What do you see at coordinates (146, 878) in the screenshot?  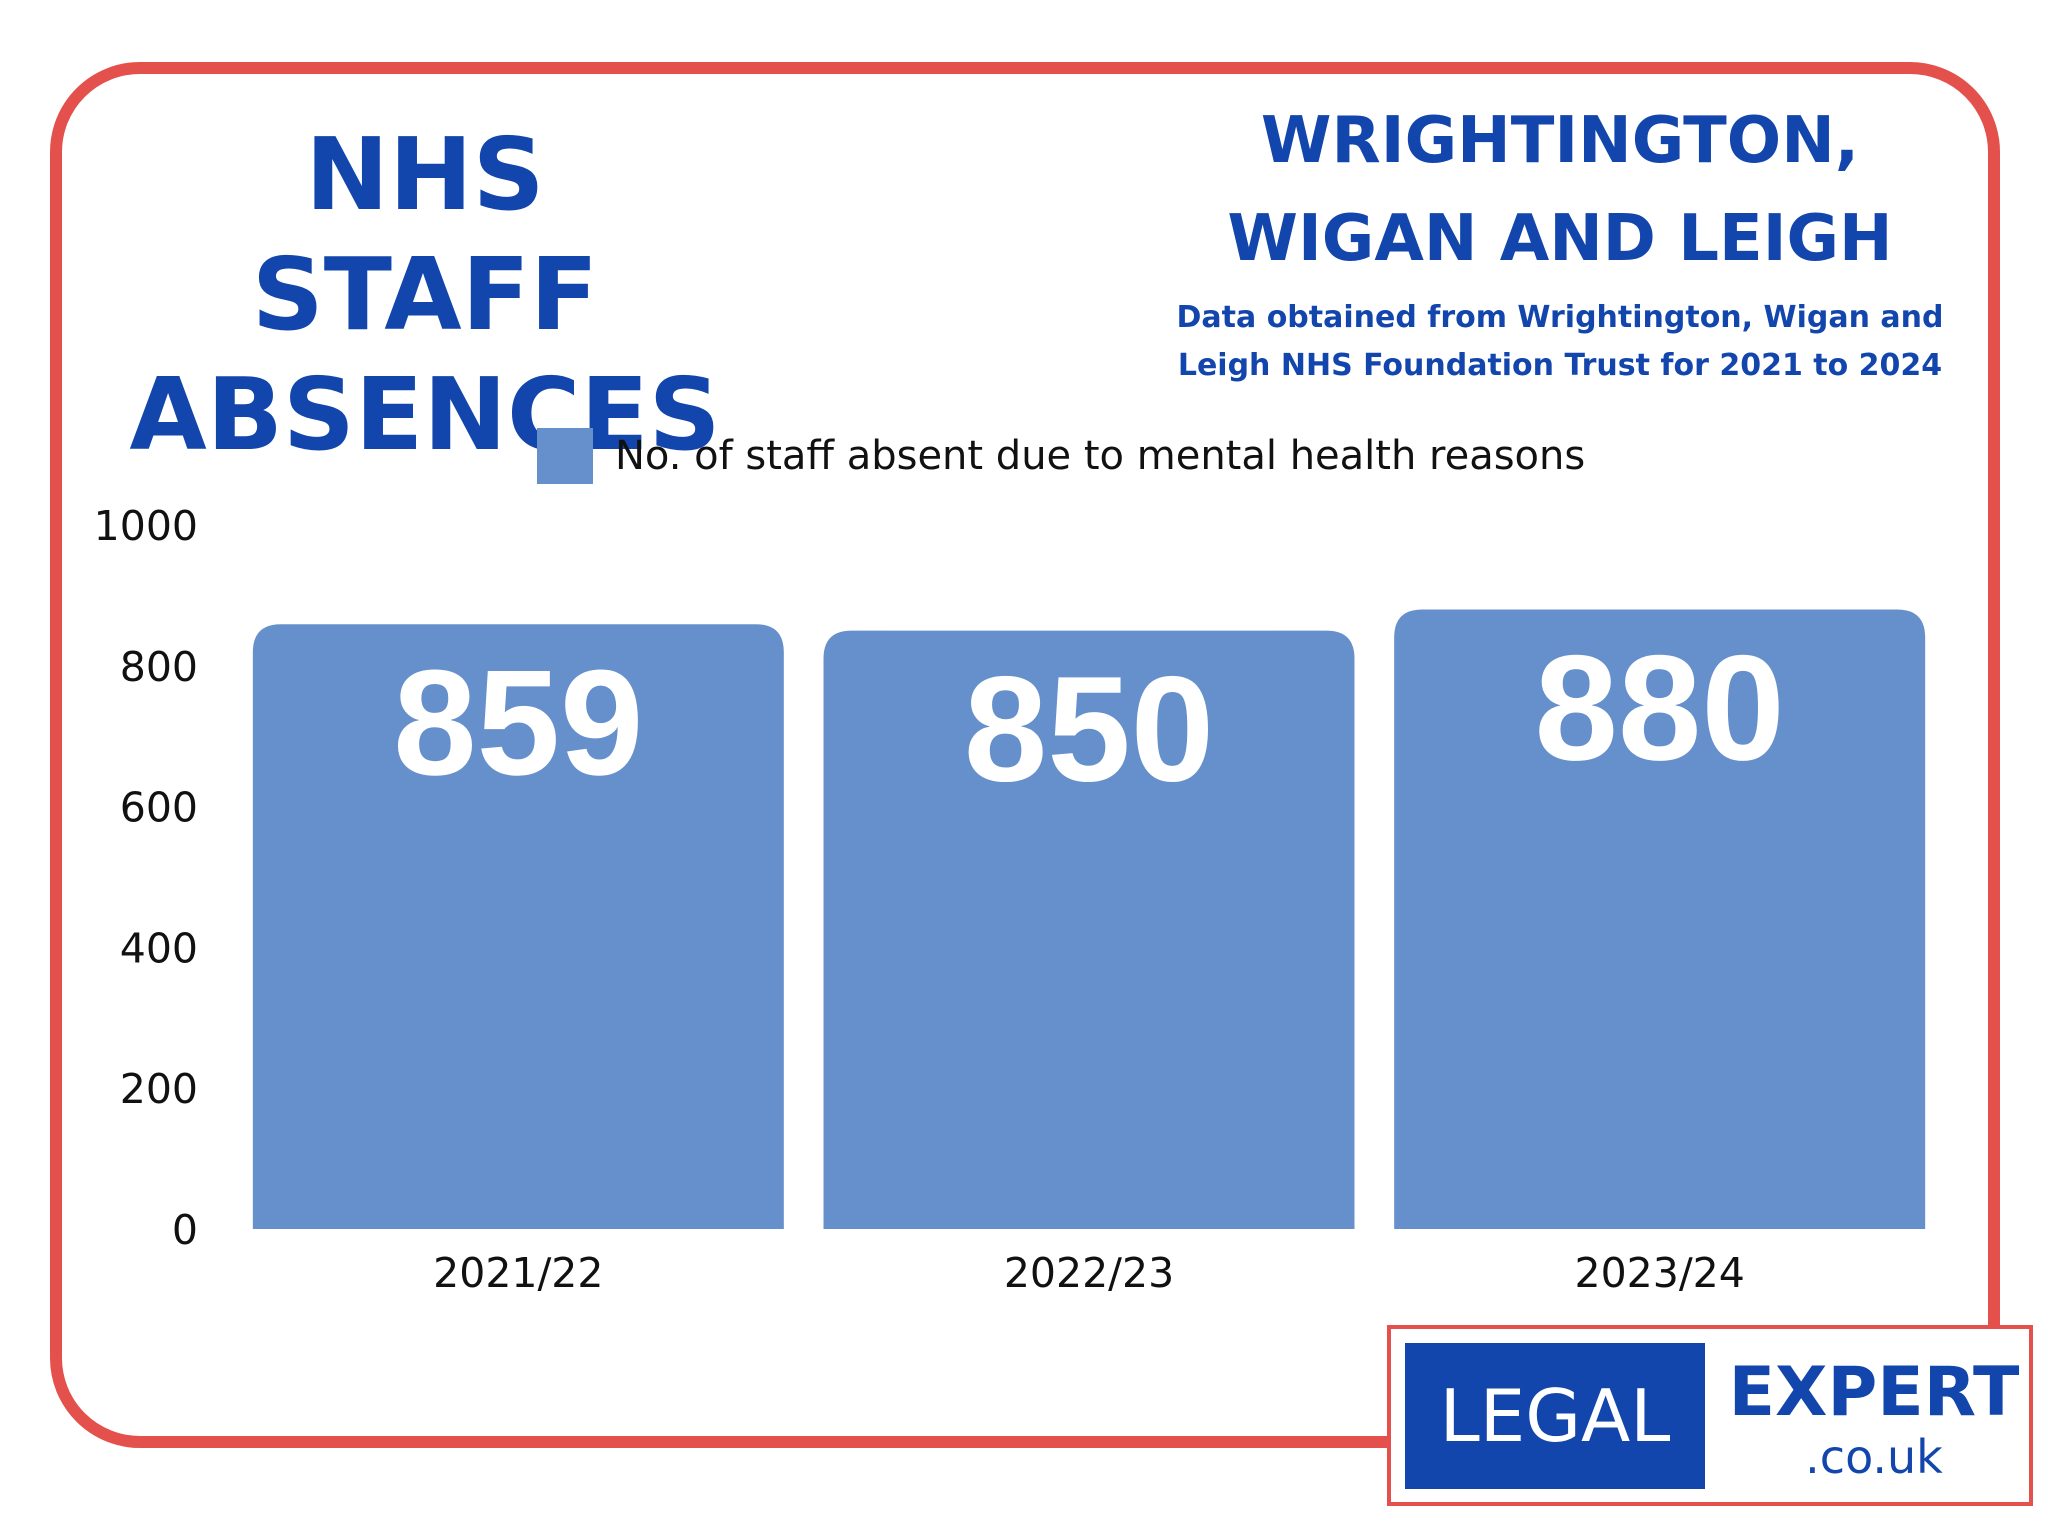 I see `y-axis: 0 200 400 600 800 1000` at bounding box center [146, 878].